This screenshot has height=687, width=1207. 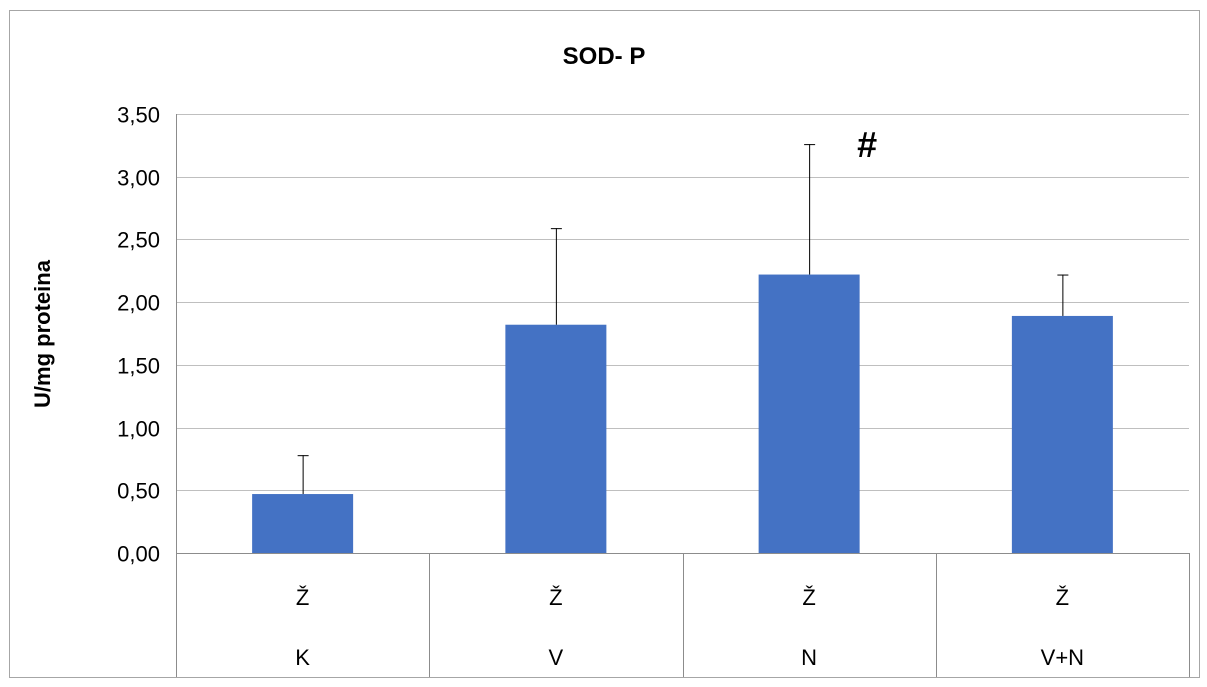 What do you see at coordinates (138, 240) in the screenshot?
I see `y-tick-label: 2,50` at bounding box center [138, 240].